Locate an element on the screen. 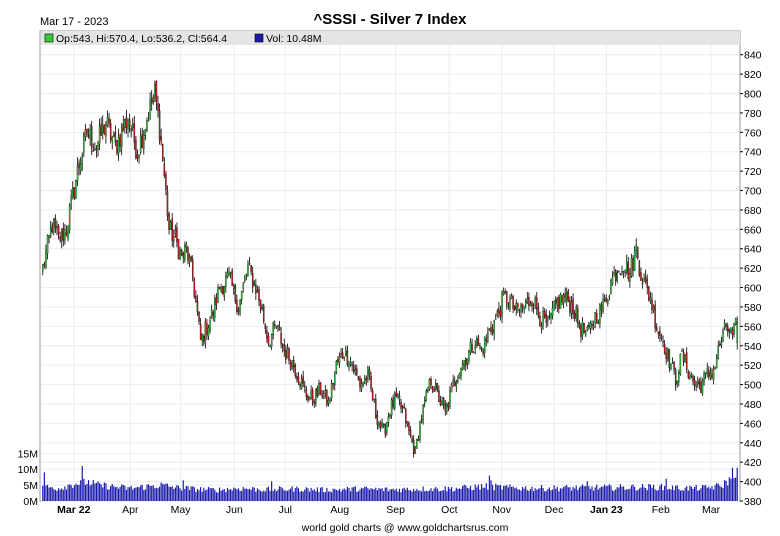 The height and width of the screenshot is (536, 780). time-tick-label: Mar is located at coordinates (711, 510).